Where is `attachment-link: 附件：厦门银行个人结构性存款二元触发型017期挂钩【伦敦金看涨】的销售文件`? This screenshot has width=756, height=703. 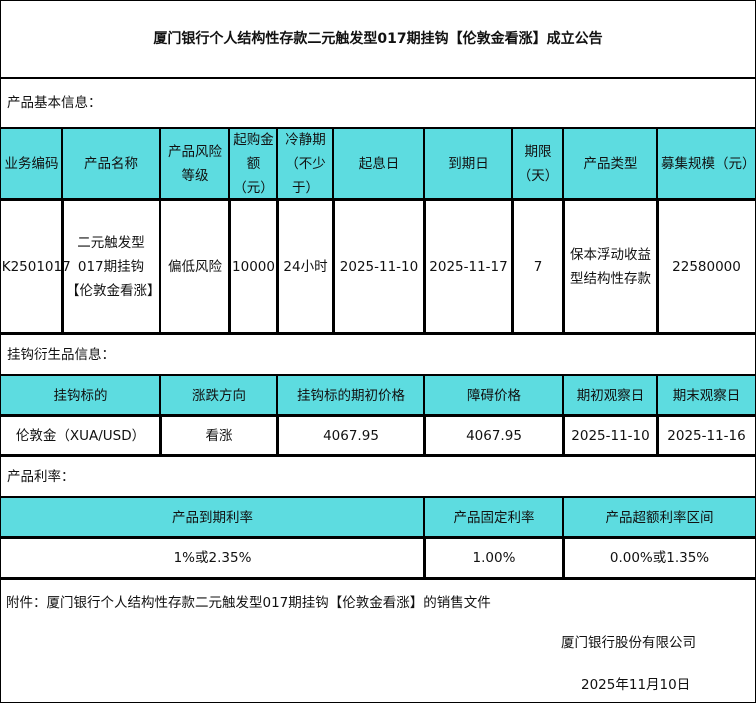 attachment-link: 附件：厦门银行个人结构性存款二元触发型017期挂钩【伦敦金看涨】的销售文件 is located at coordinates (248, 603).